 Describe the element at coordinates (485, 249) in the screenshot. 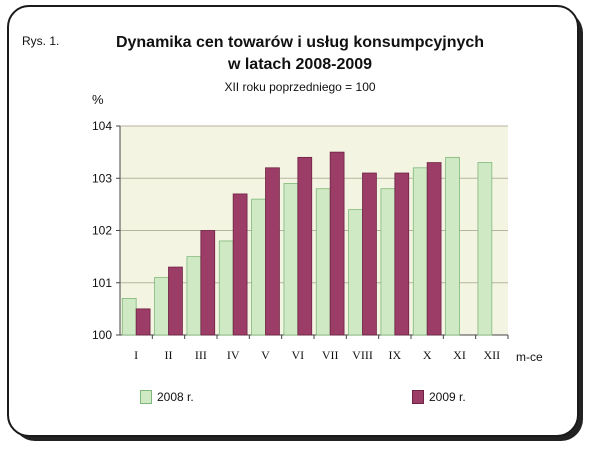

I see `bar-2008r-XII` at that location.